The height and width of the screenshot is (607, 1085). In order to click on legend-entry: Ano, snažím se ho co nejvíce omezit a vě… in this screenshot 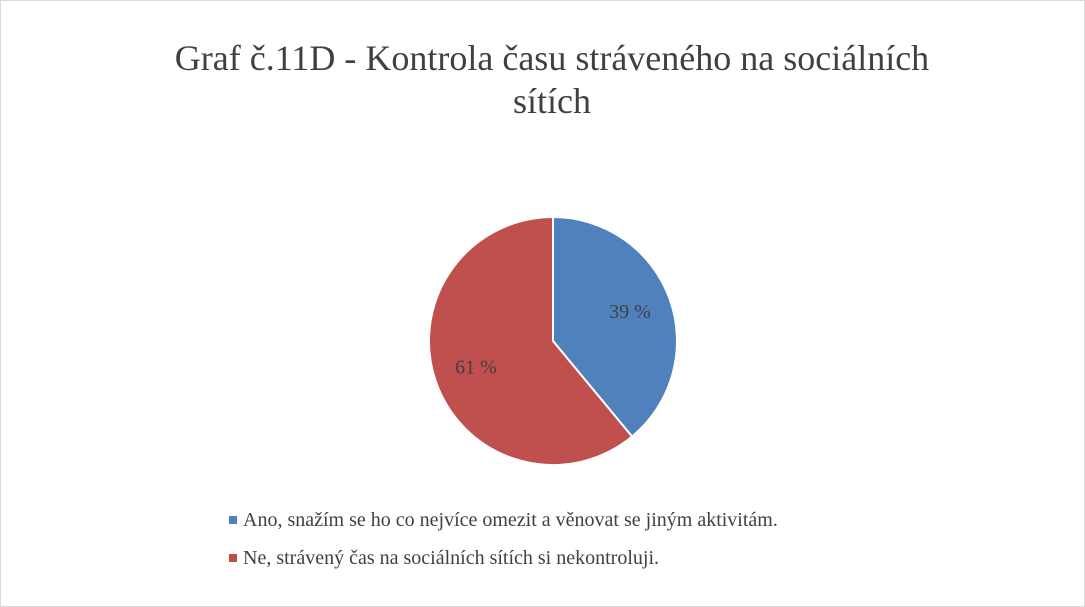, I will do `click(503, 520)`.